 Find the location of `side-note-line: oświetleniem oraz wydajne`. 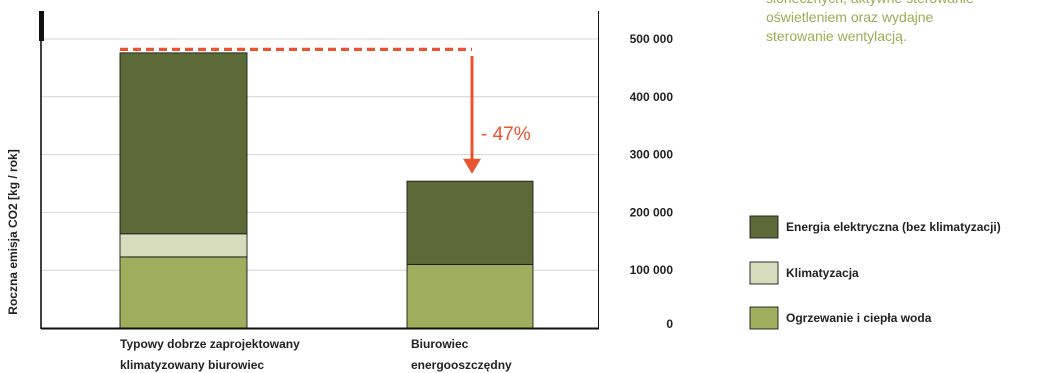

side-note-line: oświetleniem oraz wydajne is located at coordinates (850, 17).